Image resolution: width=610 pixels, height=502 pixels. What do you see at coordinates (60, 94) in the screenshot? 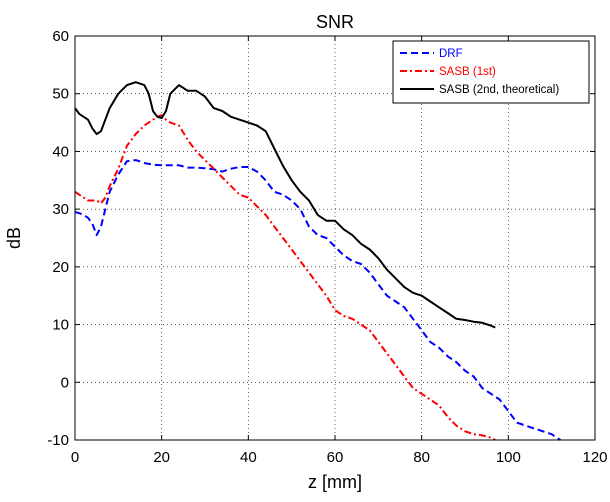
I see `y-tick-label: 50` at bounding box center [60, 94].